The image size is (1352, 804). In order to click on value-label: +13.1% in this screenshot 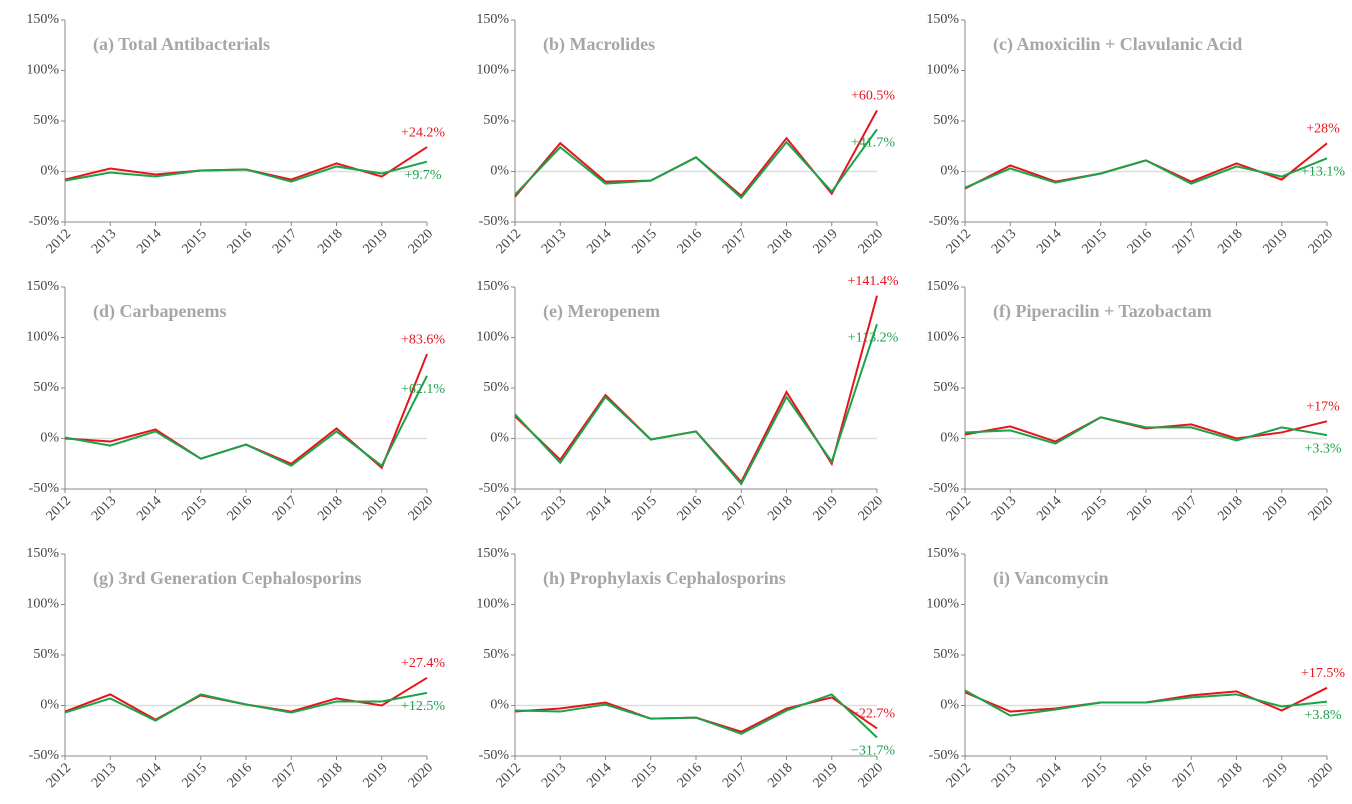, I will do `click(1323, 171)`.